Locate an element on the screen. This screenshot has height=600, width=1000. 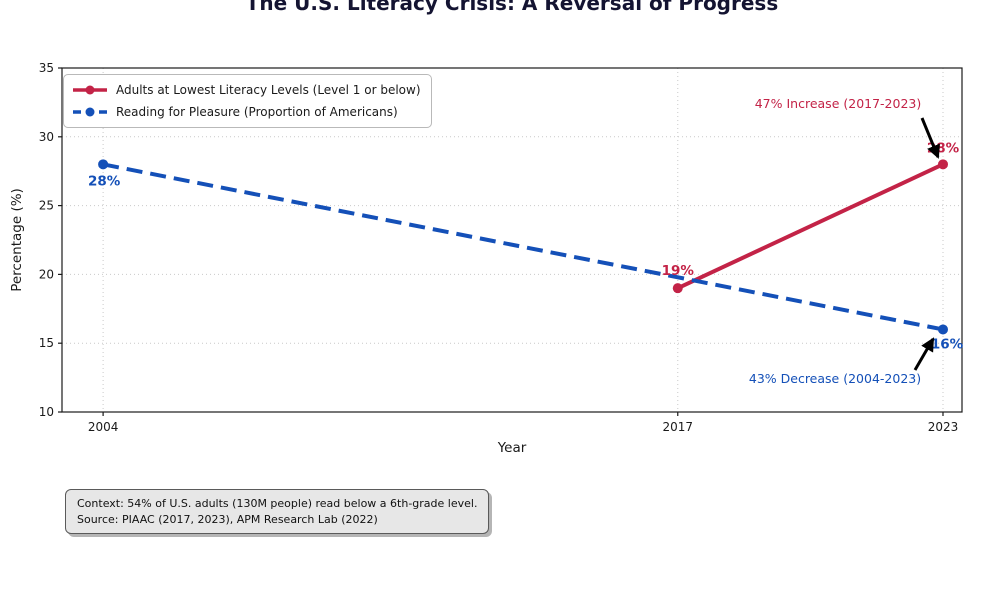
tick-label-y: 35 is located at coordinates (46, 68).